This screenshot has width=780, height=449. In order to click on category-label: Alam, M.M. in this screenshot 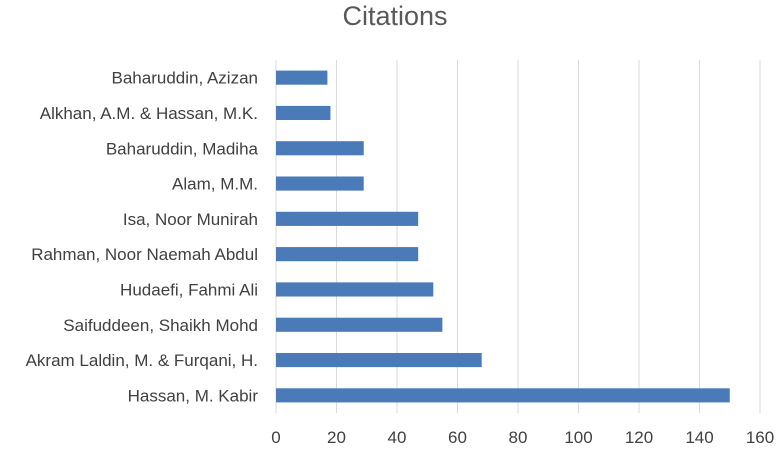, I will do `click(215, 184)`.